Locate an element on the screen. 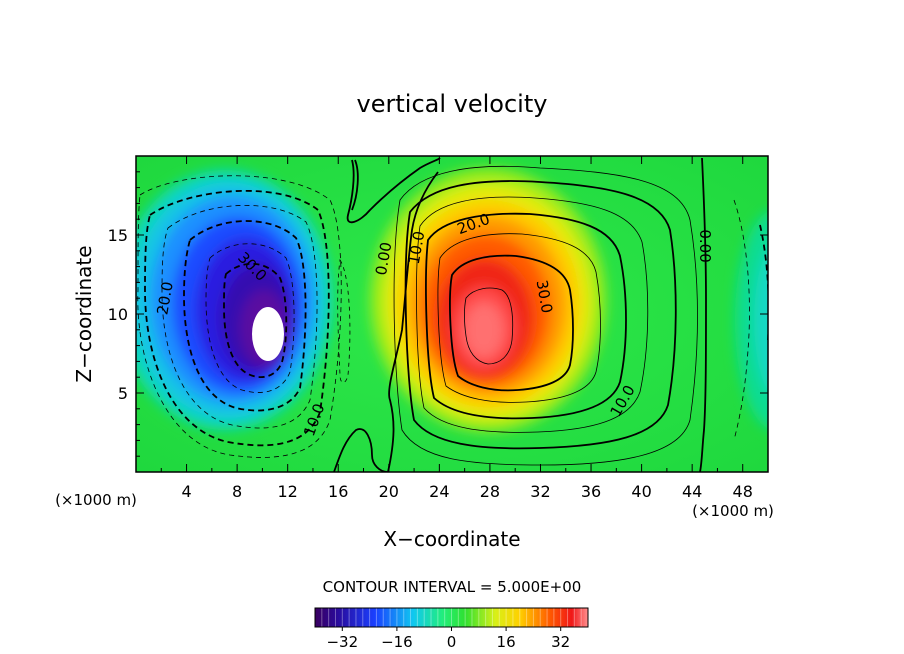 This screenshot has width=904, height=654. contour-label-group: 30.0 is located at coordinates (545, 297).